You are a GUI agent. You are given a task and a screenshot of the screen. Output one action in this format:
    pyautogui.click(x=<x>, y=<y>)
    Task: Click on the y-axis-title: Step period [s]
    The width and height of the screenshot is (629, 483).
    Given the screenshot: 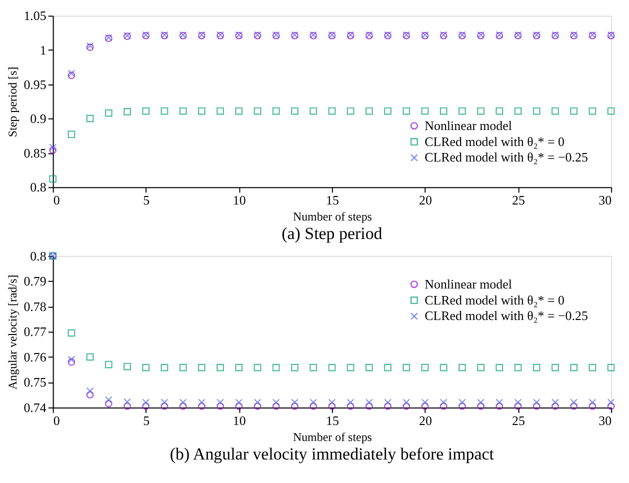 What is the action you would take?
    pyautogui.click(x=13, y=102)
    